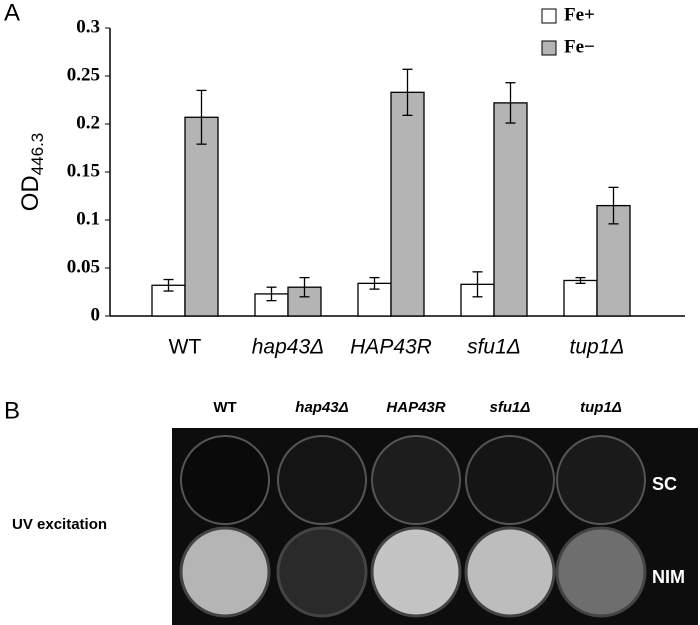  What do you see at coordinates (321, 407) in the screenshot?
I see `column-label: hap43Δ` at bounding box center [321, 407].